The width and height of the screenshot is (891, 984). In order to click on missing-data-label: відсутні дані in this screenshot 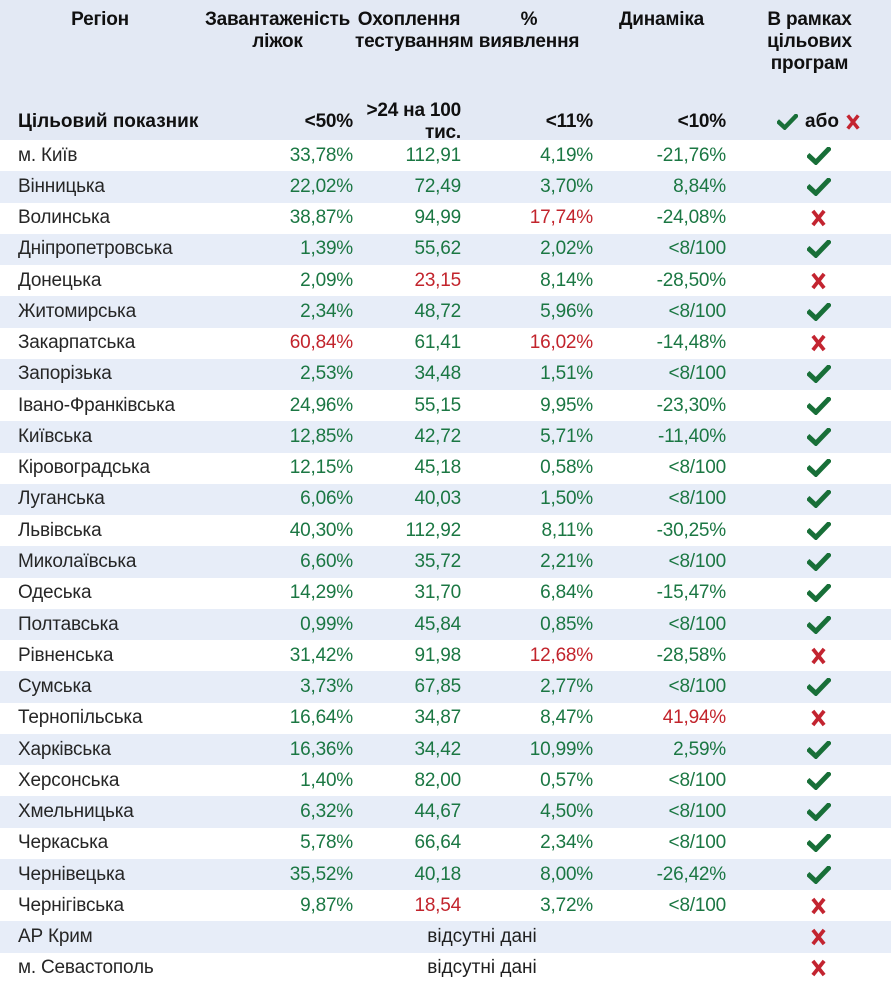, I will do `click(482, 968)`.